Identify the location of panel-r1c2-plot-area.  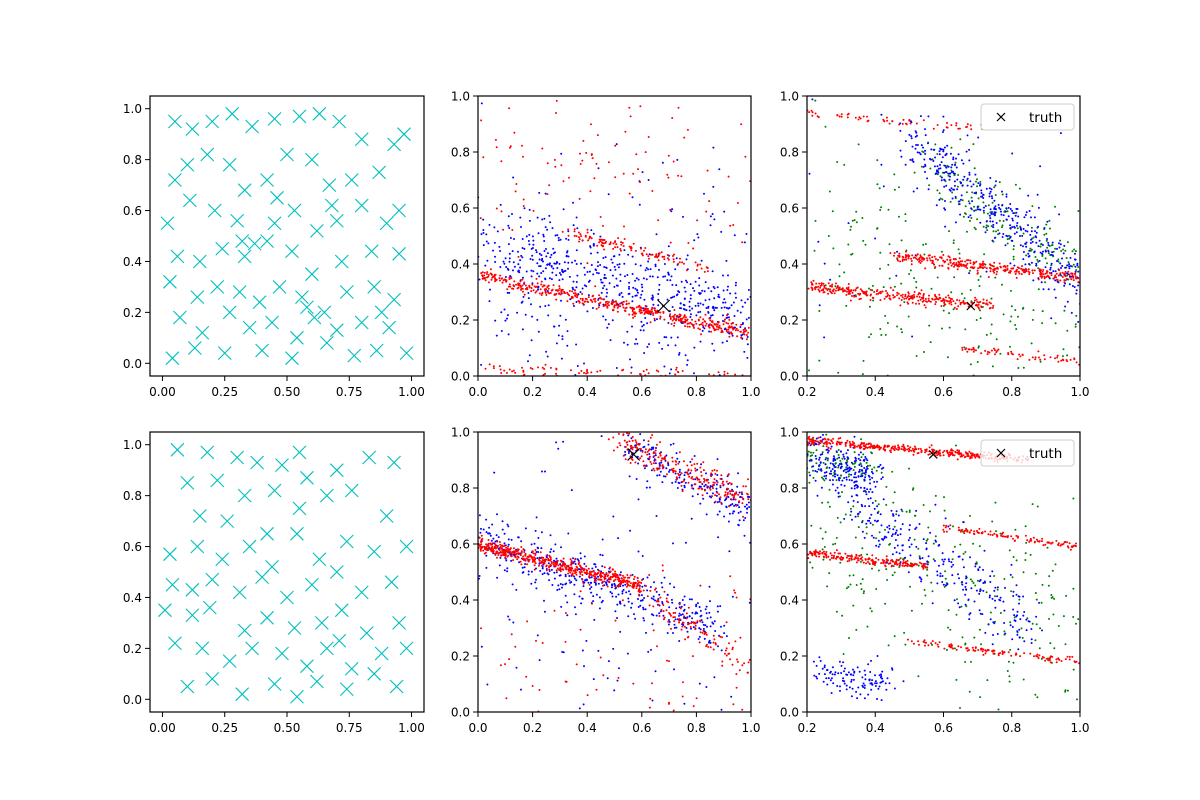
(614, 237).